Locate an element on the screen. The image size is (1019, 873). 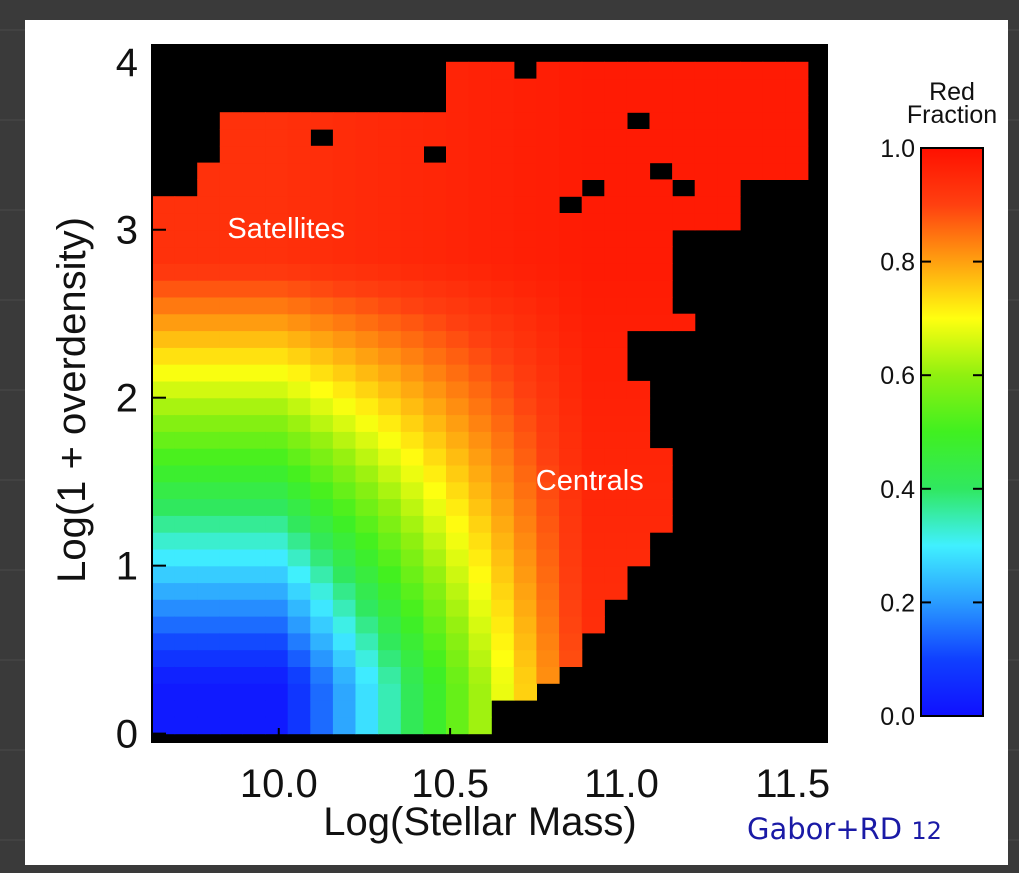
colorbar-tick-label: 0.8 is located at coordinates (897, 263).